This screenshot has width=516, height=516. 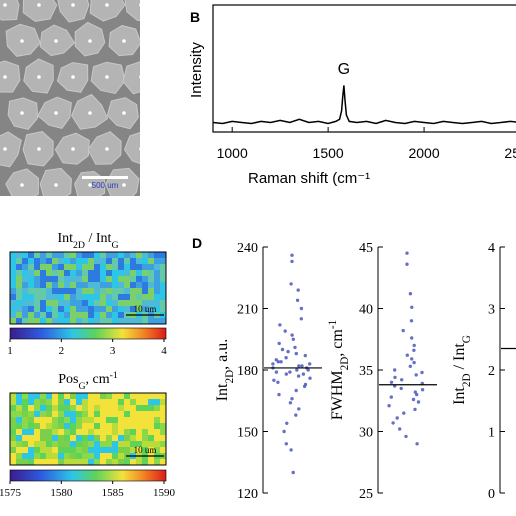 What do you see at coordinates (328, 153) in the screenshot?
I see `x-tick-label: 1500` at bounding box center [328, 153].